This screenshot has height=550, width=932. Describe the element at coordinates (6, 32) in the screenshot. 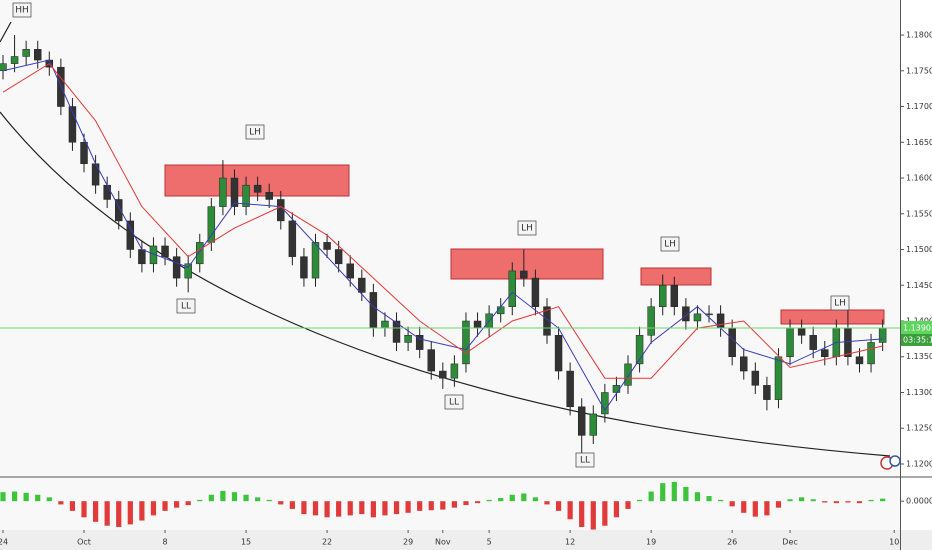

I see `trend-line` at that location.